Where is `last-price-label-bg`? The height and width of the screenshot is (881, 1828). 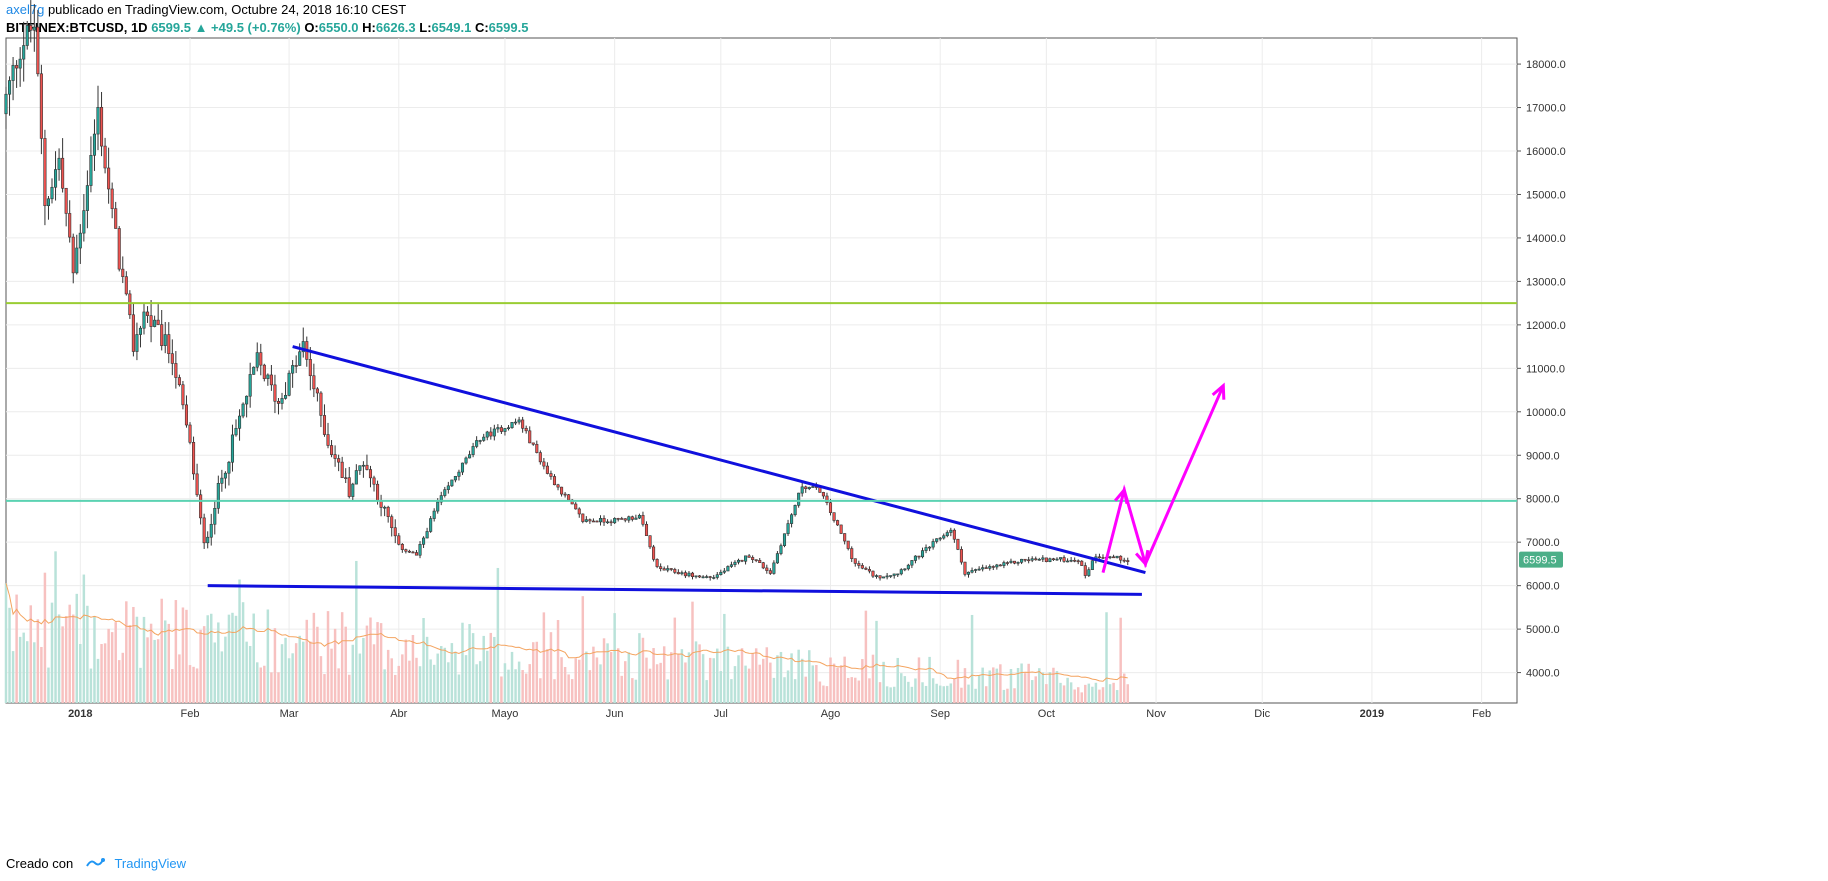 last-price-label-bg is located at coordinates (1541, 559).